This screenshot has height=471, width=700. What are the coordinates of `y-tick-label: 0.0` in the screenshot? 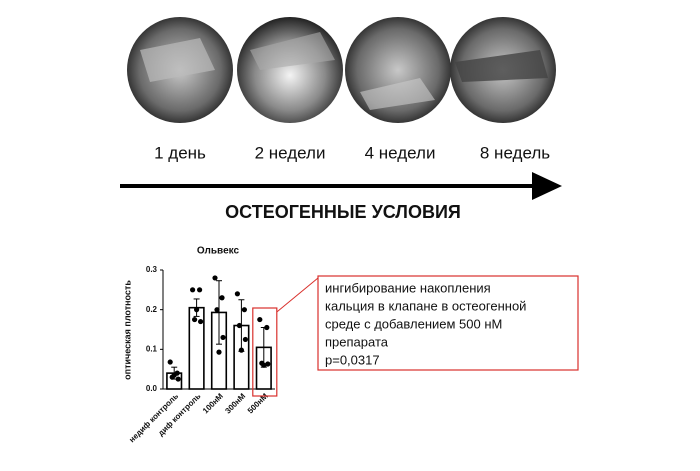 It's located at (152, 388).